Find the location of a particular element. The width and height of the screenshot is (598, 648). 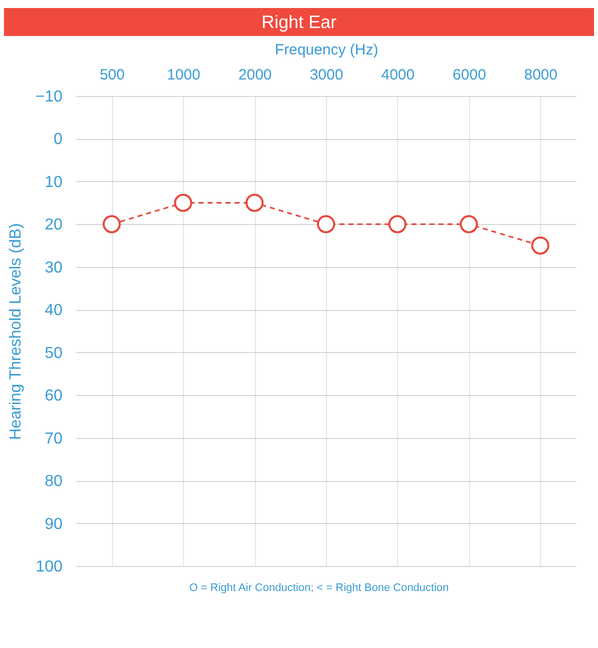

y-tick-label: 30 is located at coordinates (53, 267).